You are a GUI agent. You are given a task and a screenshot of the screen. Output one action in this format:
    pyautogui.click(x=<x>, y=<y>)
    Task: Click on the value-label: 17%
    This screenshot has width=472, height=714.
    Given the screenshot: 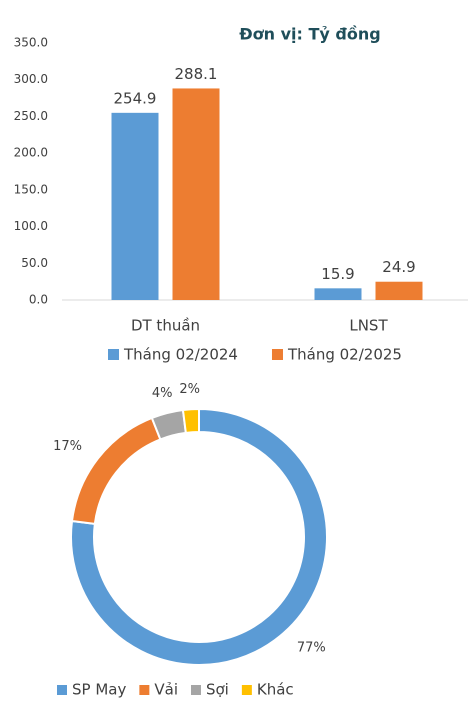 What is the action you would take?
    pyautogui.click(x=67, y=446)
    